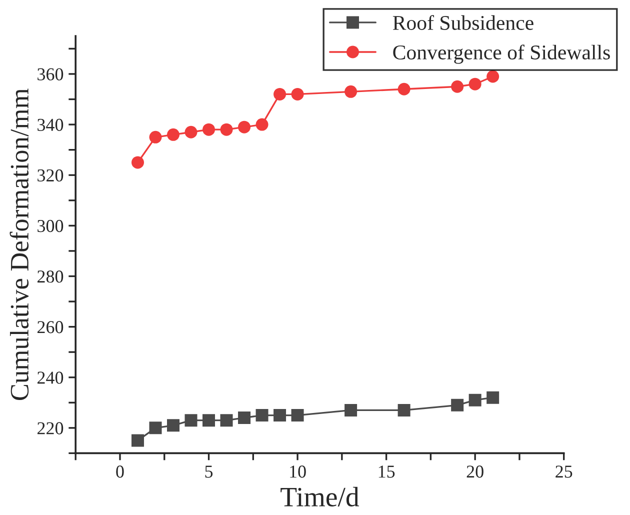  What do you see at coordinates (51, 226) in the screenshot?
I see `y-tick-label: 300` at bounding box center [51, 226].